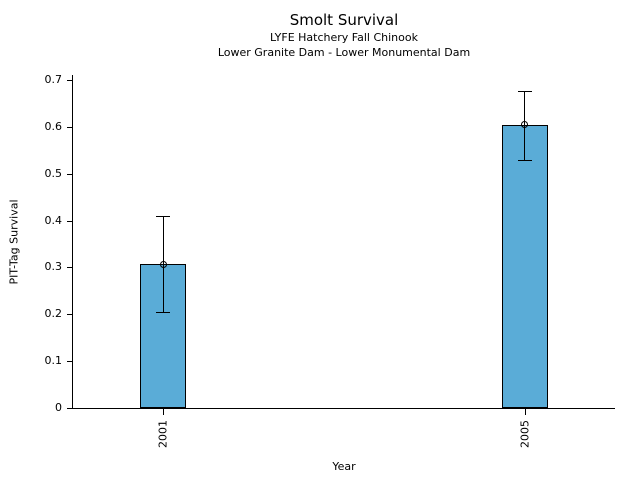  Describe the element at coordinates (53, 126) in the screenshot. I see `y-tick-label: 0.6` at that location.